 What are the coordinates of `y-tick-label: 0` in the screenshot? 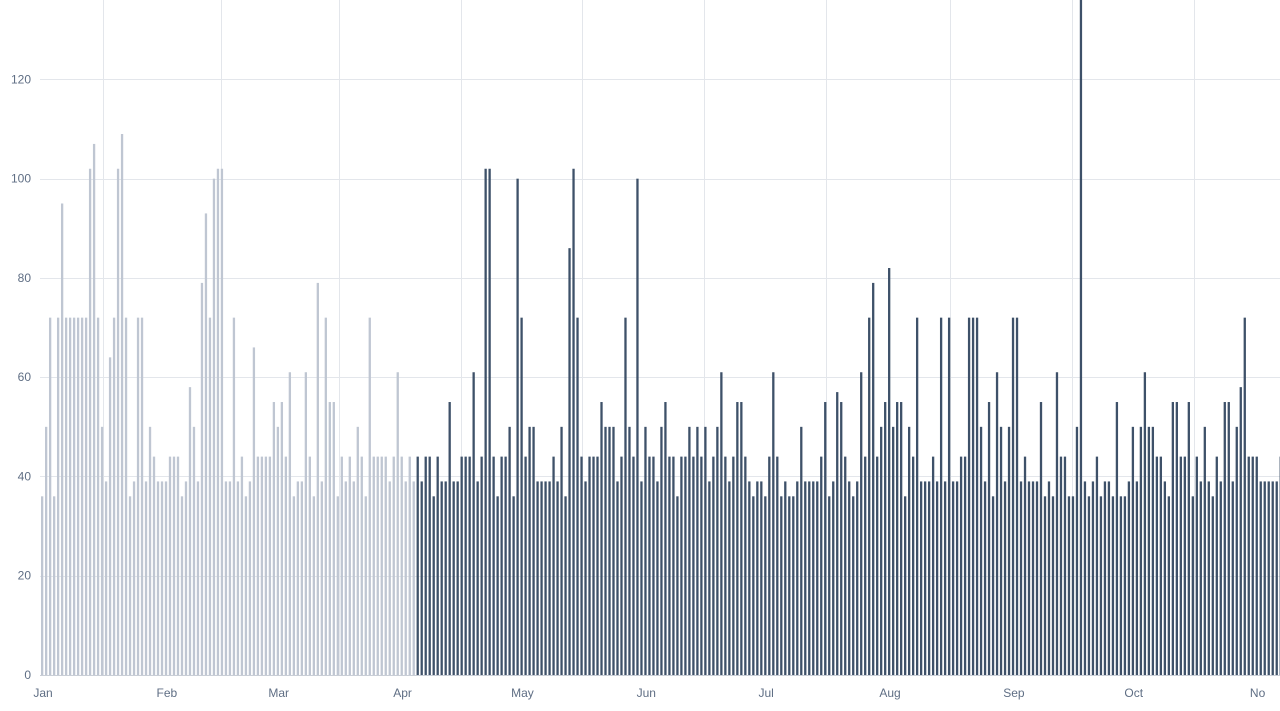 It's located at (27, 675).